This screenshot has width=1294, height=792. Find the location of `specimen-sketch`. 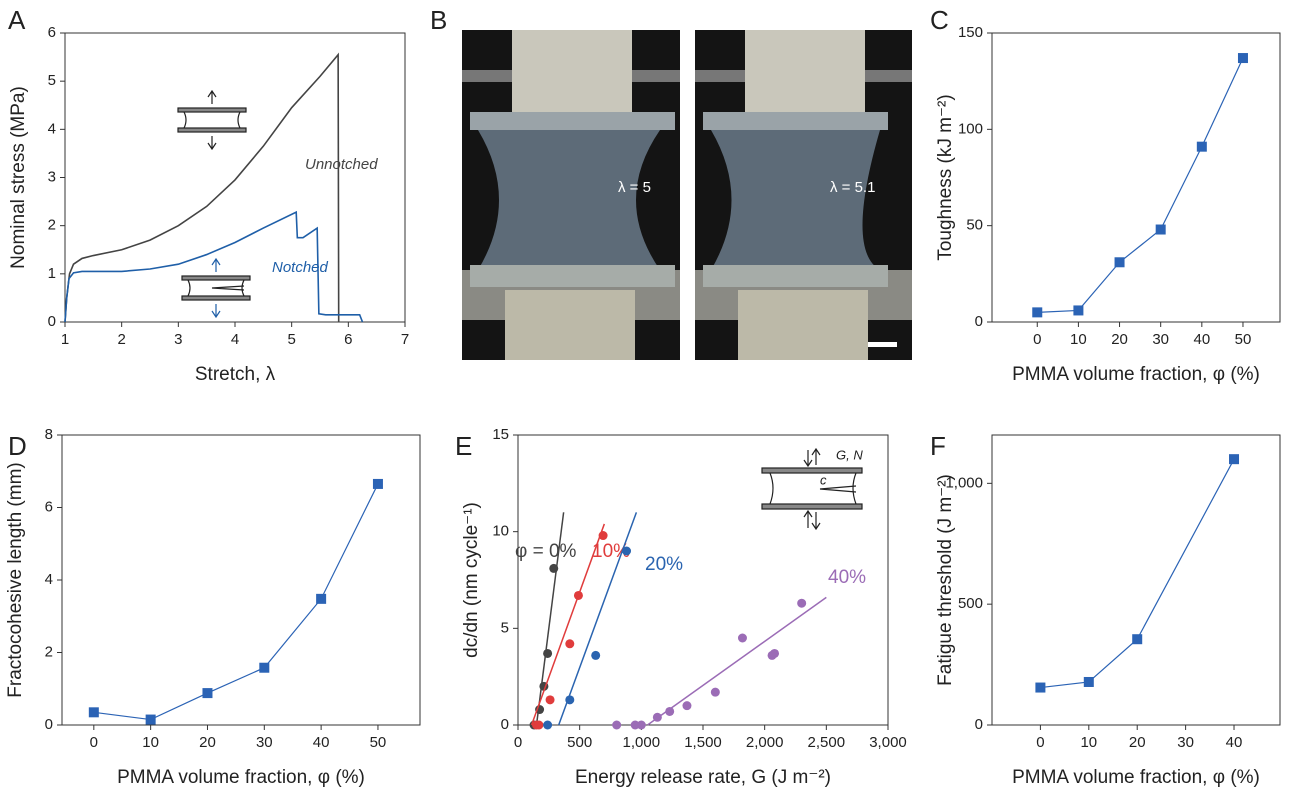

specimen-sketch is located at coordinates (212, 120).